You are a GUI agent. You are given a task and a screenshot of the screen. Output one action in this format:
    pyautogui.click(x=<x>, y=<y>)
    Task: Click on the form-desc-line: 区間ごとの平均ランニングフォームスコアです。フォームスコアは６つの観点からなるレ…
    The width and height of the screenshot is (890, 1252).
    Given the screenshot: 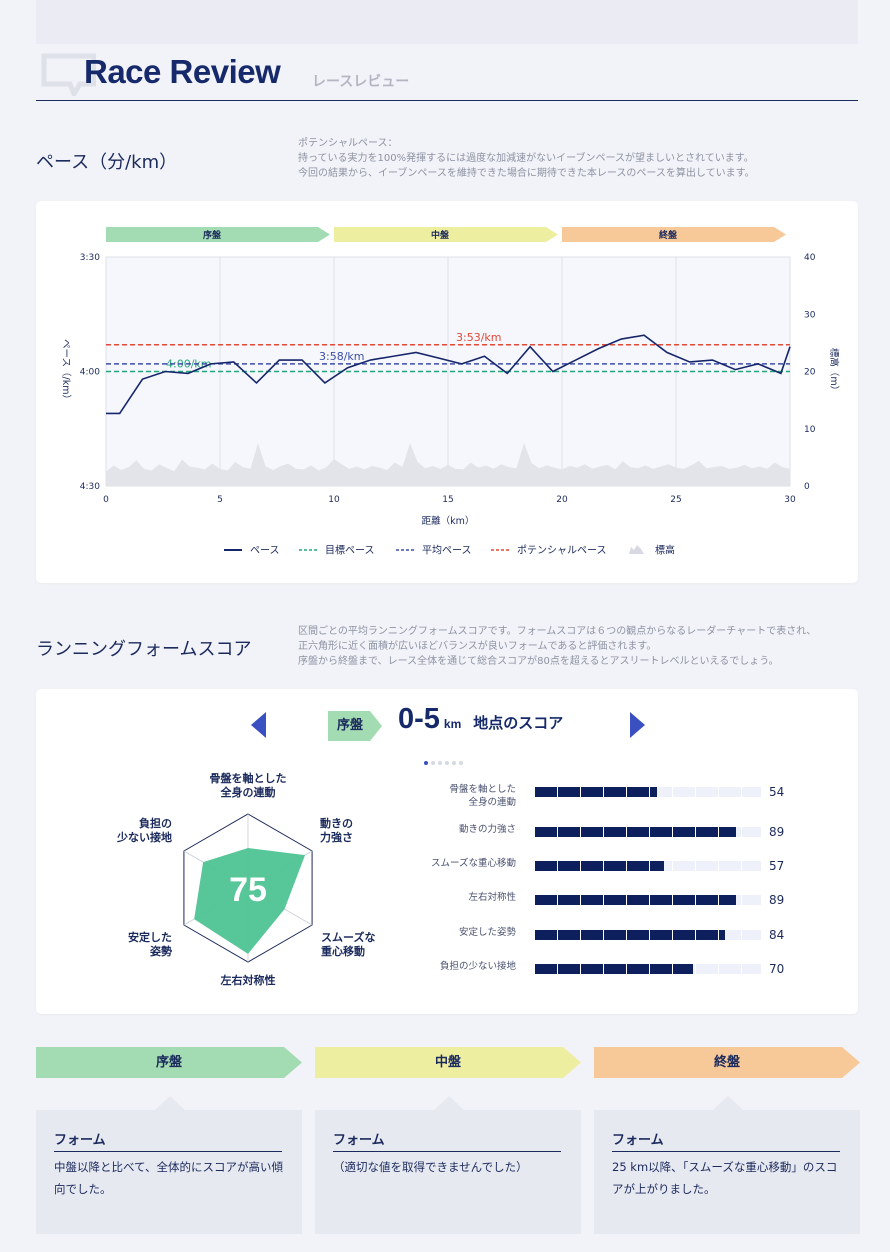 What is the action you would take?
    pyautogui.click(x=557, y=631)
    